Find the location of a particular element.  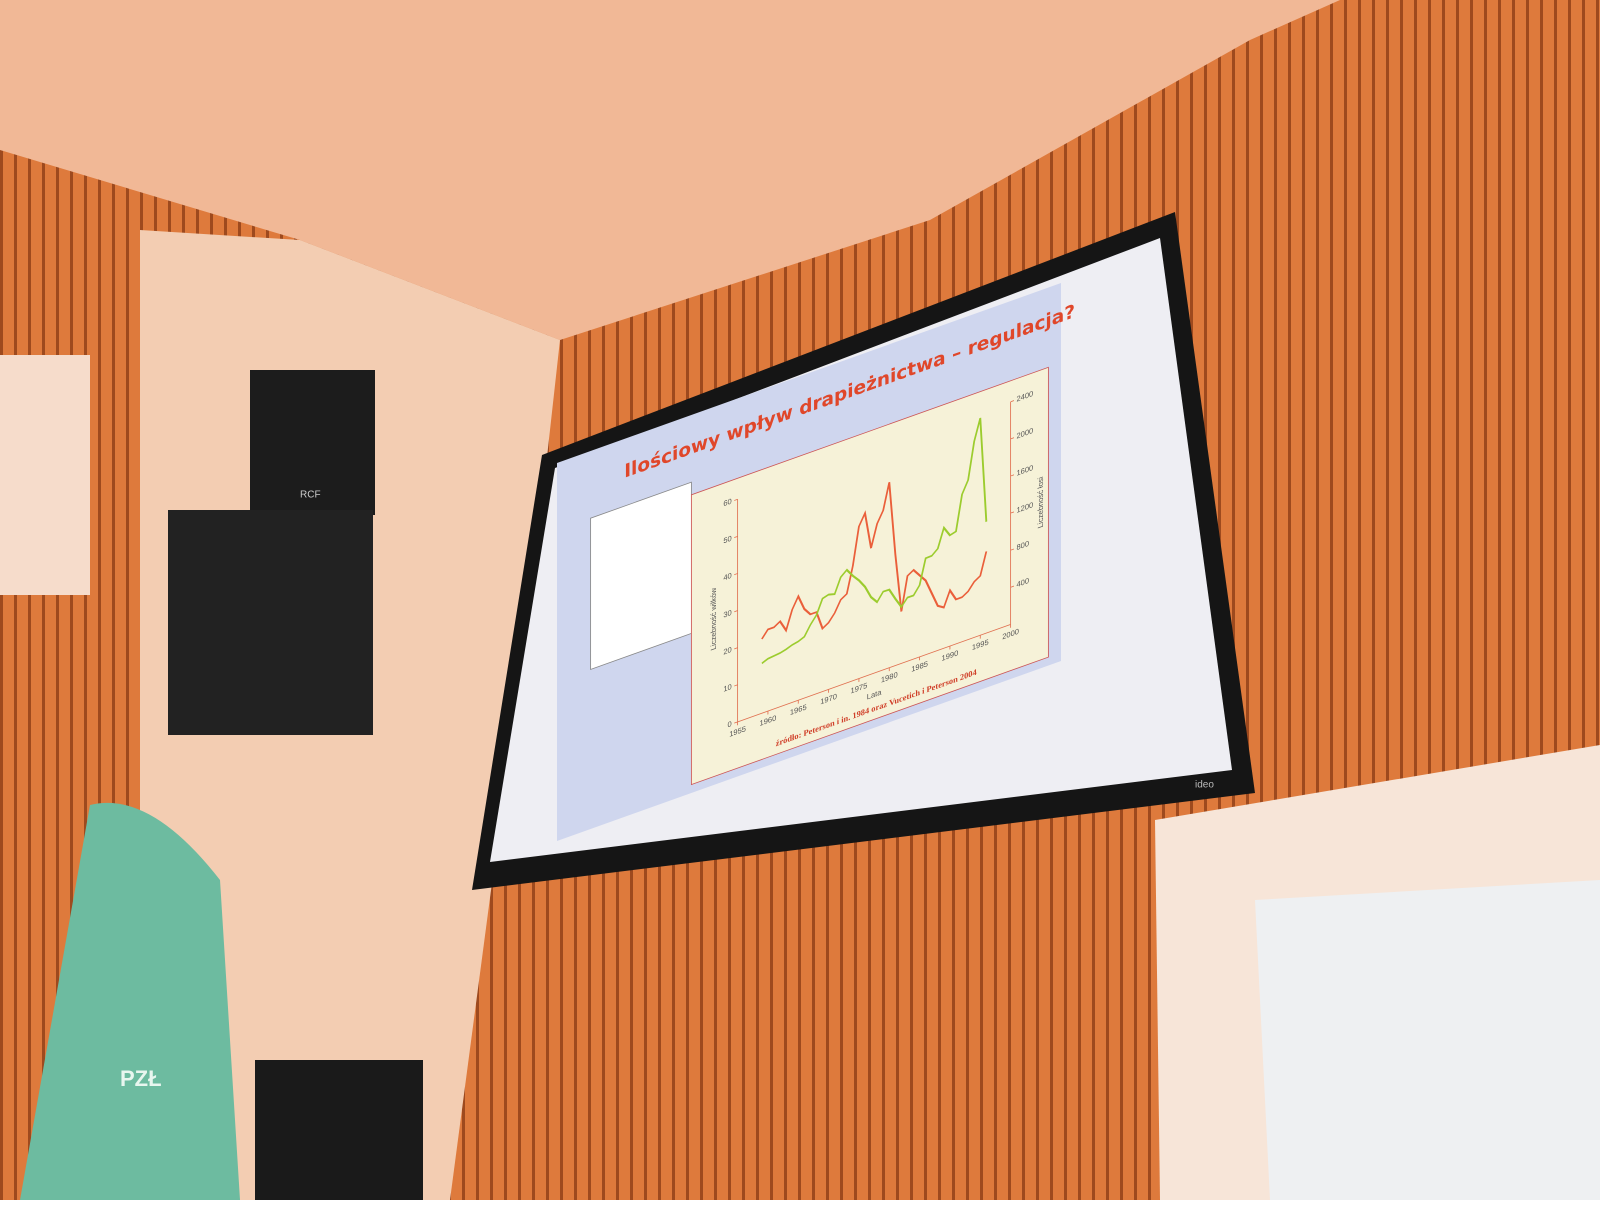

speaker-brand: RCF is located at coordinates (310, 495).